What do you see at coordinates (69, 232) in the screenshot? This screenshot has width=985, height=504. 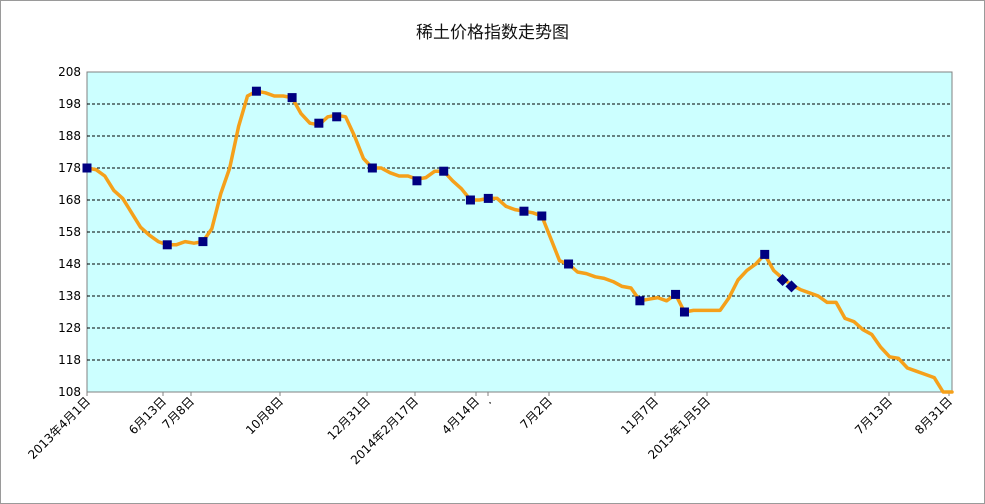 I see `y-tick-label: 158` at bounding box center [69, 232].